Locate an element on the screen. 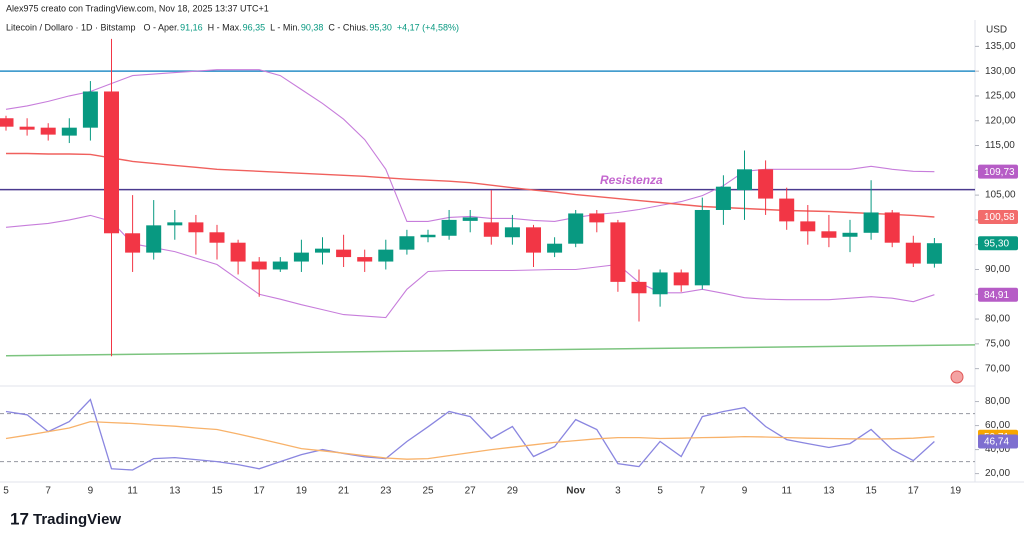 This screenshot has height=539, width=1024. y-tick-label: 40,00 is located at coordinates (997, 449).